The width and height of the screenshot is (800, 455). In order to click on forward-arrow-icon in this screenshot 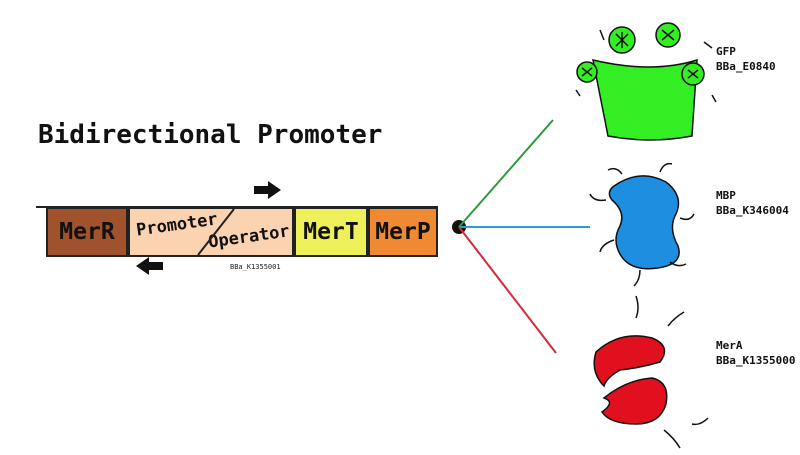, I will do `click(267, 190)`.